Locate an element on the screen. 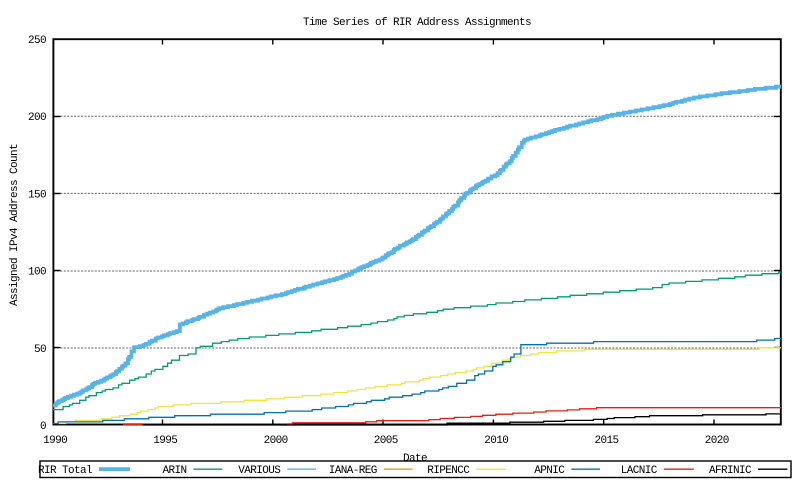 The height and width of the screenshot is (480, 800). svg-text: 200 is located at coordinates (37, 118).